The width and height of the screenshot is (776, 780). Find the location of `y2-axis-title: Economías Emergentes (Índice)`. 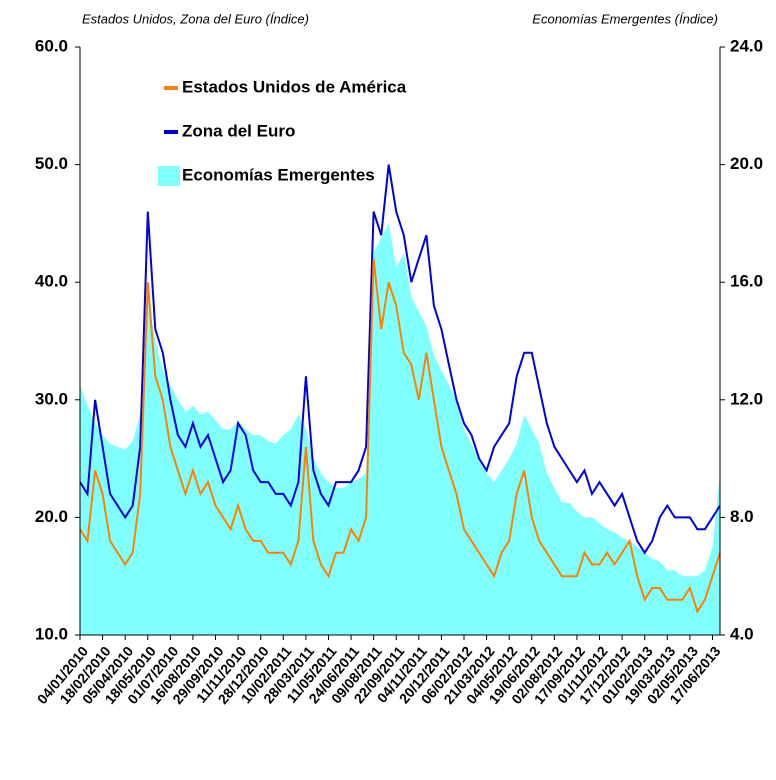

y2-axis-title: Economías Emergentes (Índice) is located at coordinates (625, 18).